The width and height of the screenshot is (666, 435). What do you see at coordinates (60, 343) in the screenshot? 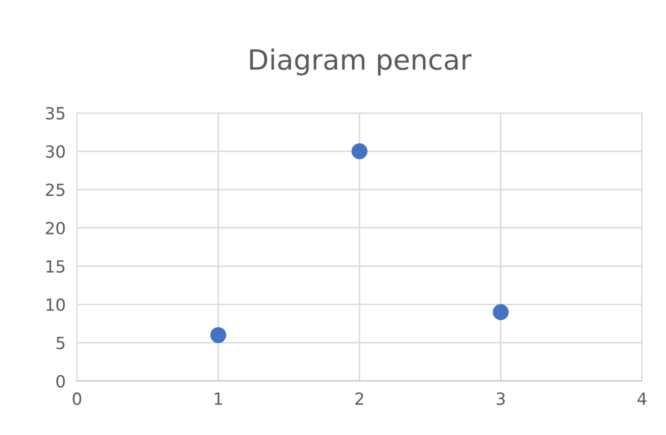
I see `y-tick-label: 5` at bounding box center [60, 343].